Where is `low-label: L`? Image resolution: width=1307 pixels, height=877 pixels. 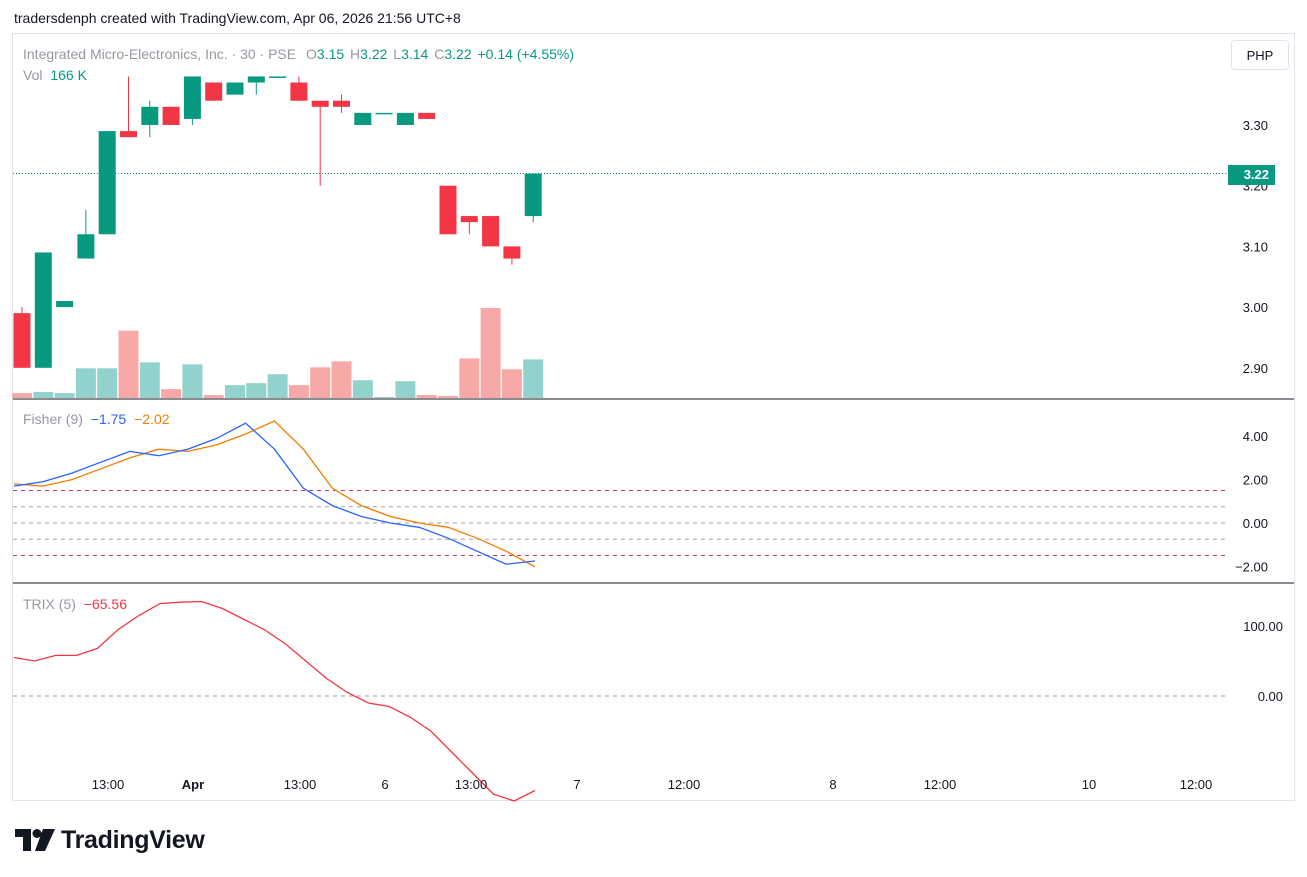 low-label: L is located at coordinates (397, 54).